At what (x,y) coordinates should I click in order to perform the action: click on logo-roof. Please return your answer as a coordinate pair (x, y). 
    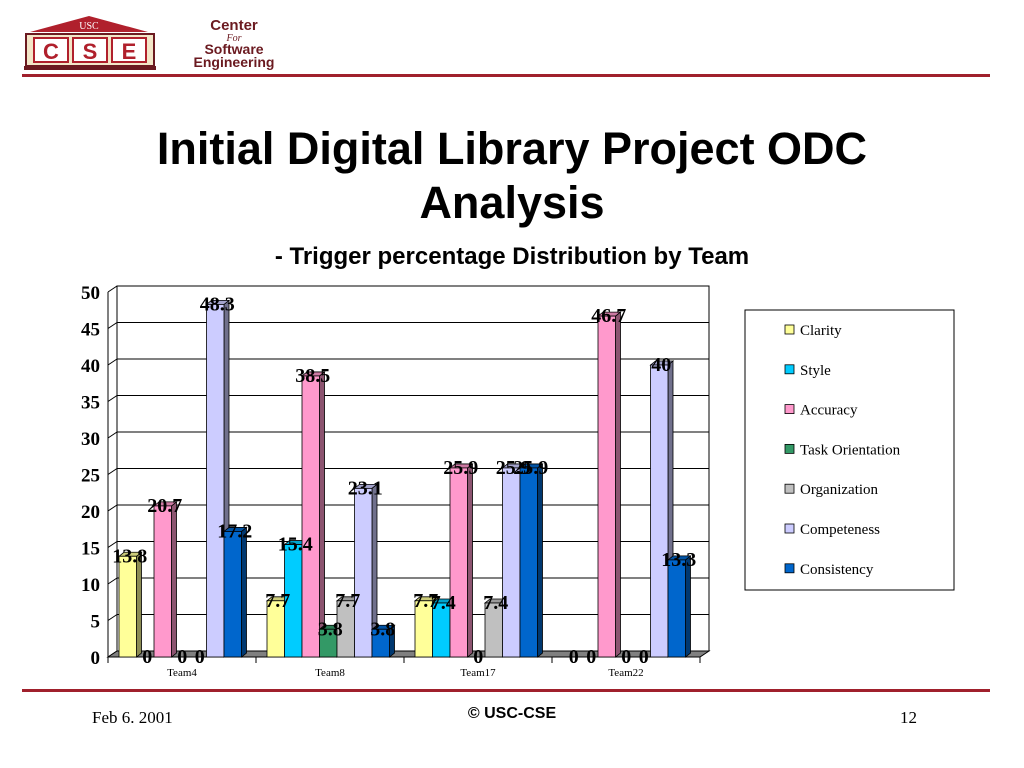
    Looking at the image, I should click on (89, 24).